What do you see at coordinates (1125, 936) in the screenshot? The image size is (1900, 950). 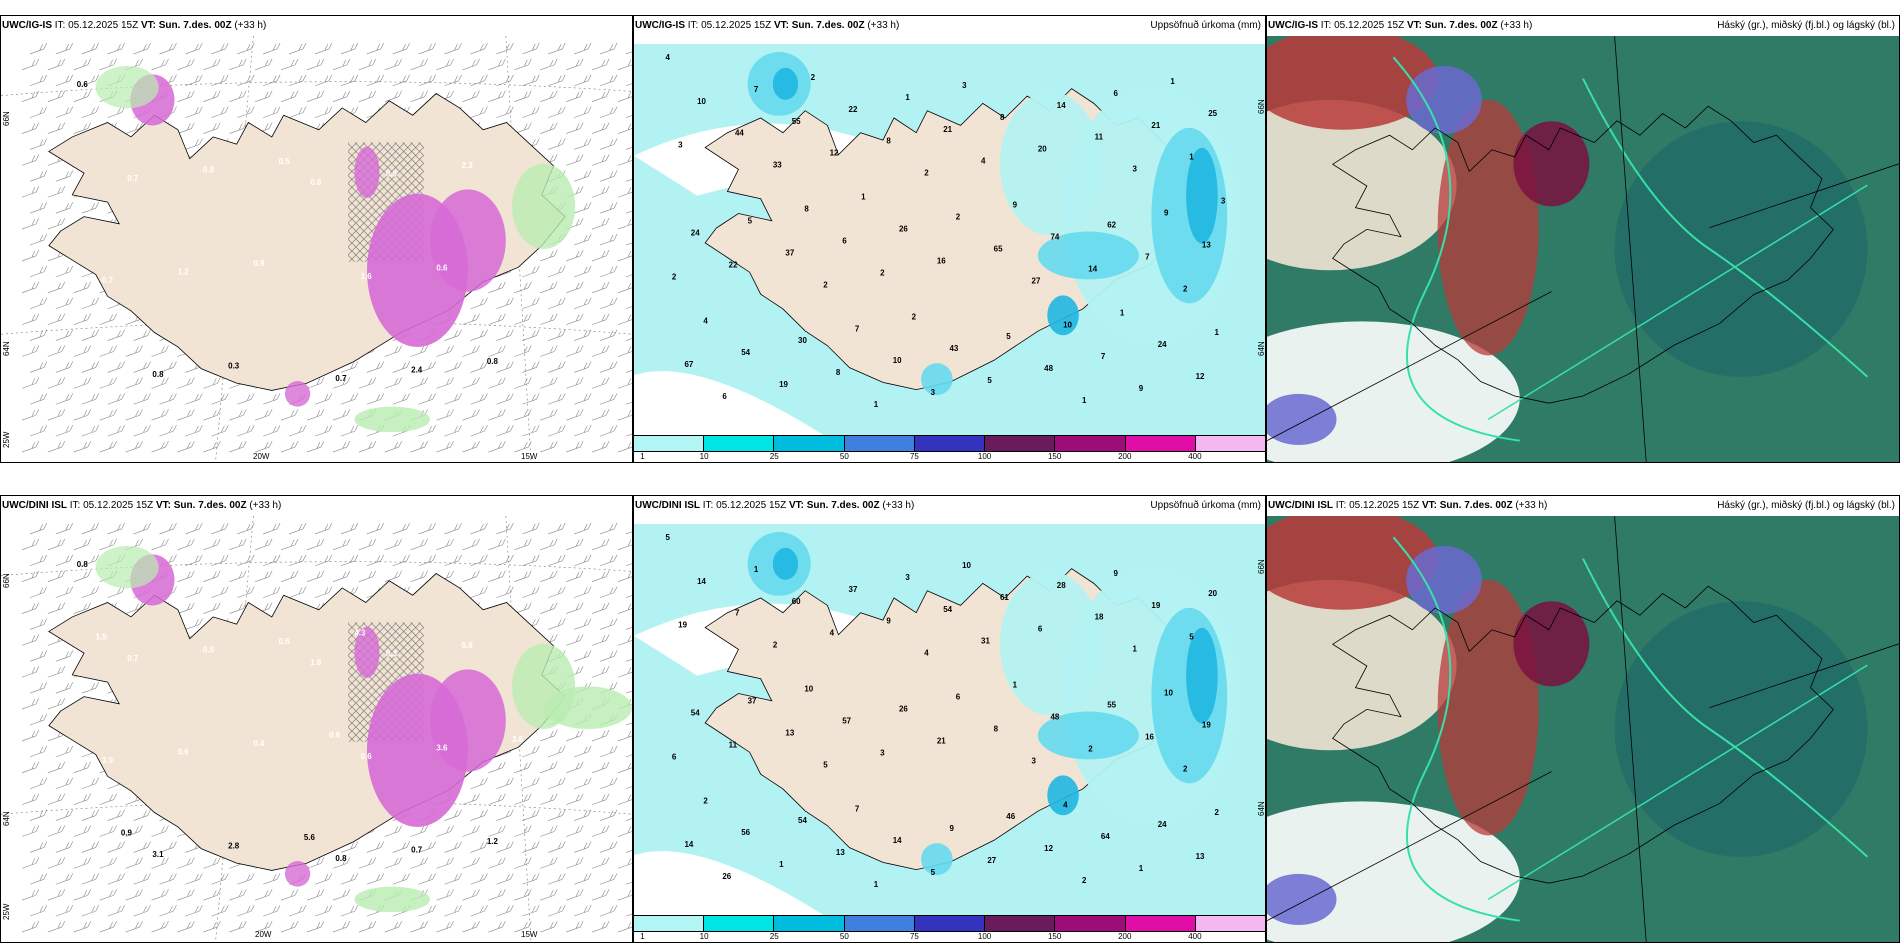 I see `legend-tick: 200` at bounding box center [1125, 936].